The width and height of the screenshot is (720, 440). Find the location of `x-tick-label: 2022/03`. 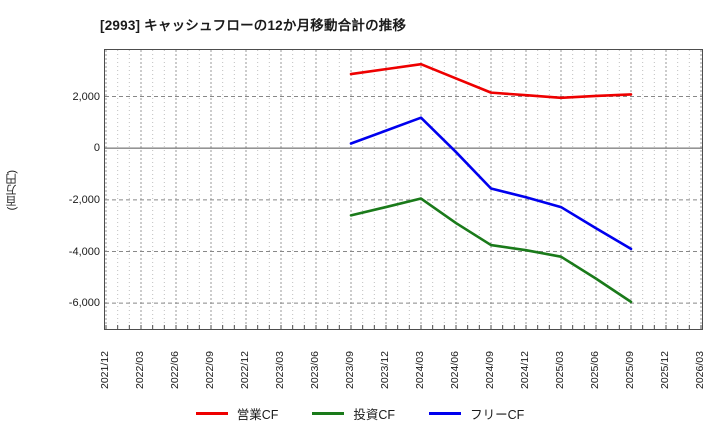

x-tick-label: 2022/03 is located at coordinates (140, 370).